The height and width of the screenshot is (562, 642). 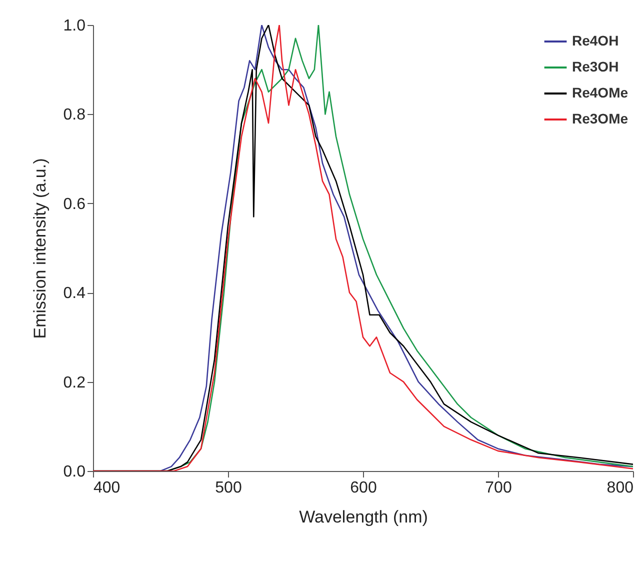 What do you see at coordinates (595, 66) in the screenshot?
I see `legend-label: Re3OH` at bounding box center [595, 66].